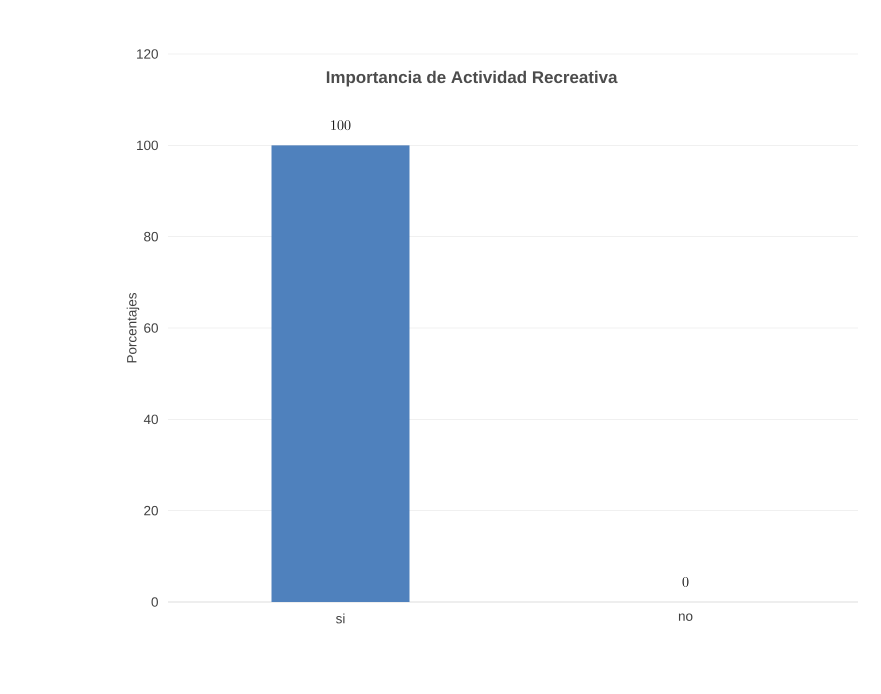 This screenshot has height=694, width=881. What do you see at coordinates (155, 602) in the screenshot?
I see `y-tick-label: 0` at bounding box center [155, 602].